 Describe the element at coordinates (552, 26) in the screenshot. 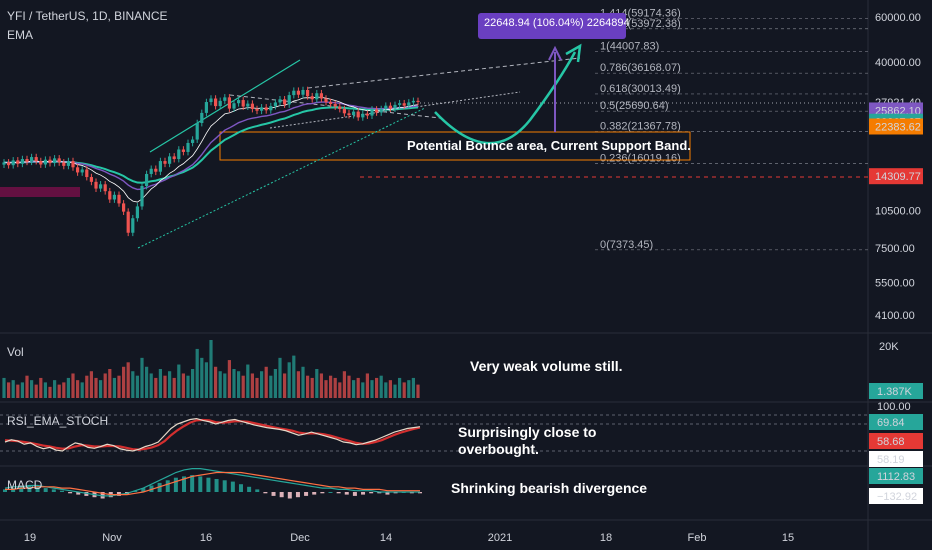

I see `measure-label-box` at that location.